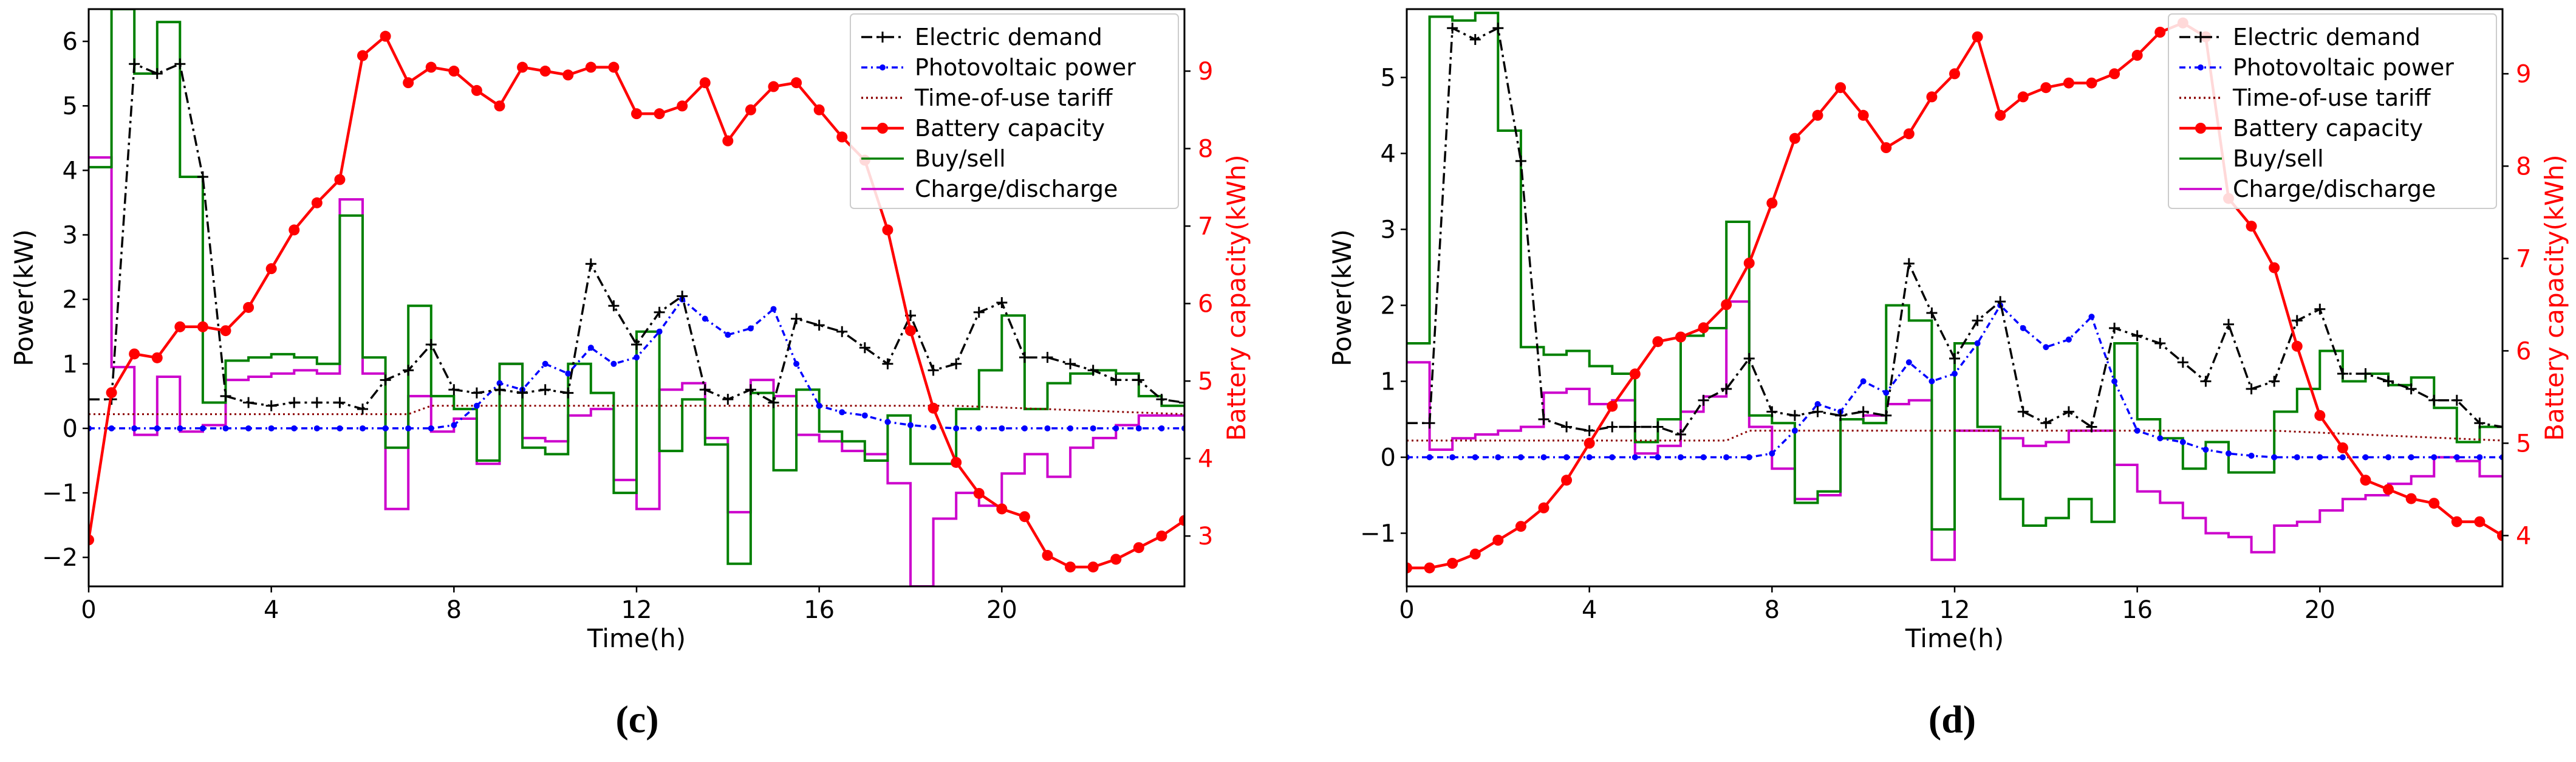  What do you see at coordinates (983, 128) in the screenshot?
I see `legend-item-battery: Battery capacity` at bounding box center [983, 128].